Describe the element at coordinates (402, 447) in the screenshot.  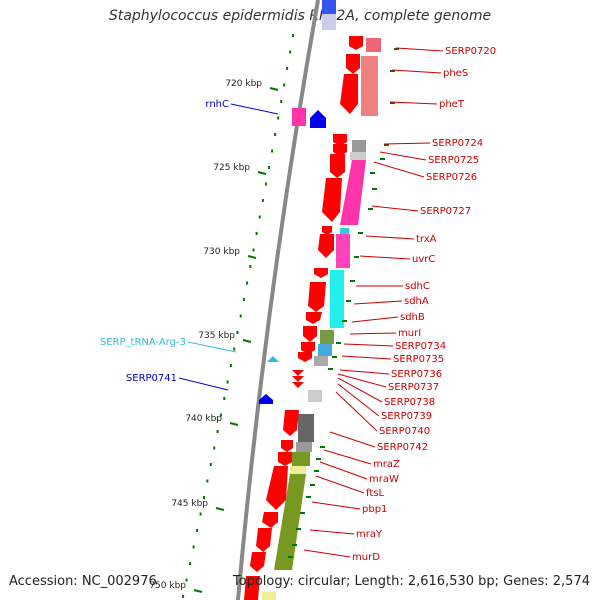
I see `gene-label: SERP0742` at that location.